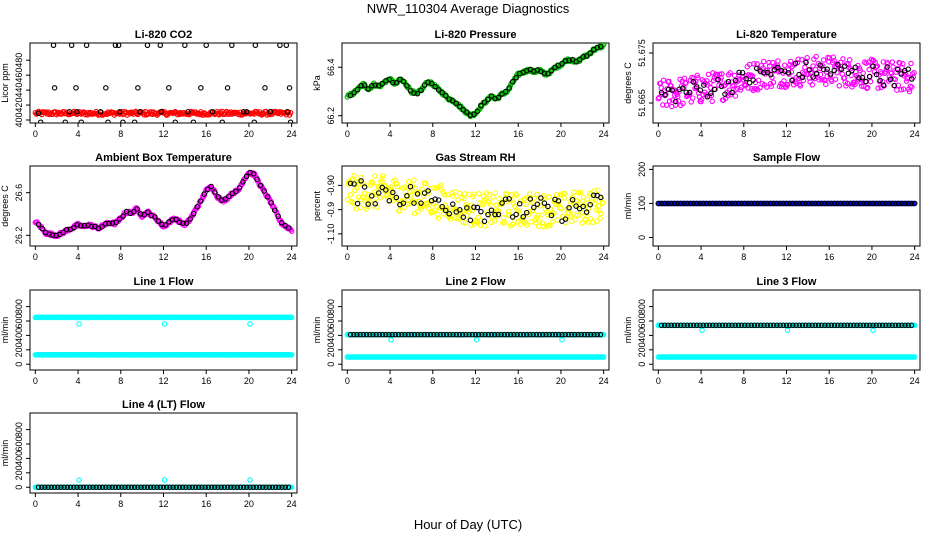 The image size is (936, 540). I want to click on data-layer, so click(163, 83).